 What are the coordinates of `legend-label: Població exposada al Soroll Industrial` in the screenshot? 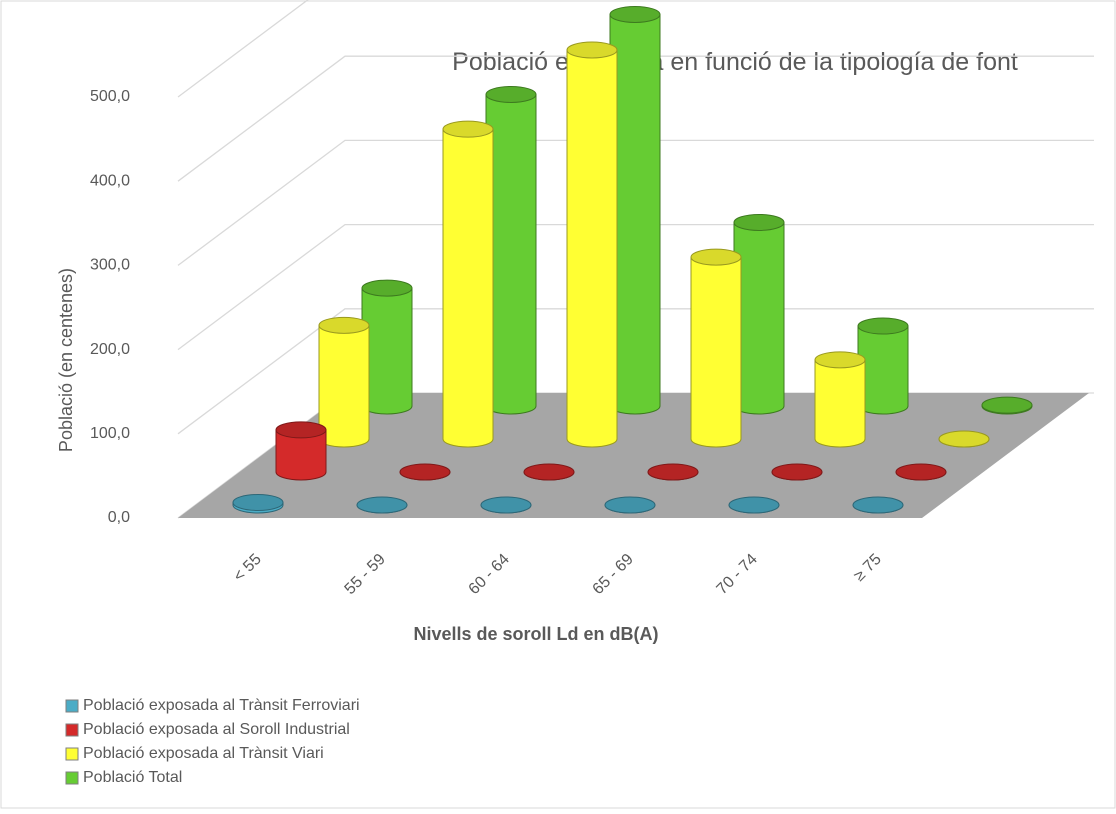 It's located at (216, 729).